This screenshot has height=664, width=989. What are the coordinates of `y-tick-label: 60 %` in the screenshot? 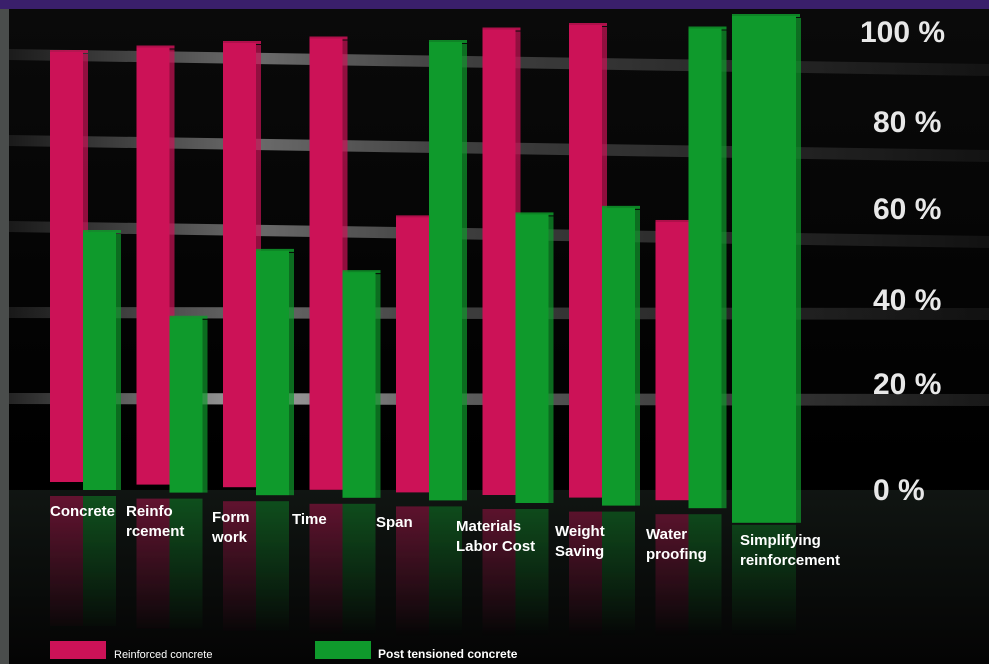 It's located at (907, 209).